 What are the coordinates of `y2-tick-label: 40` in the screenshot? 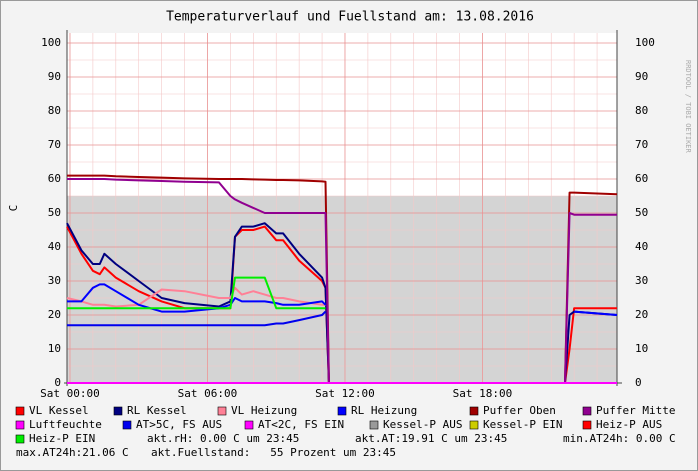 It's located at (641, 246).